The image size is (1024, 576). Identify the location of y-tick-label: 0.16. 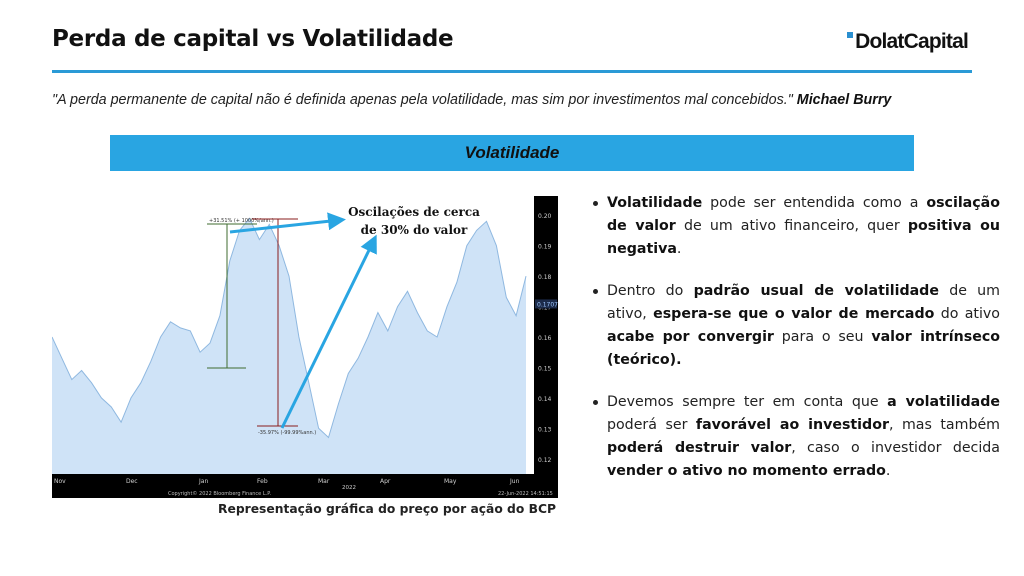
(545, 338).